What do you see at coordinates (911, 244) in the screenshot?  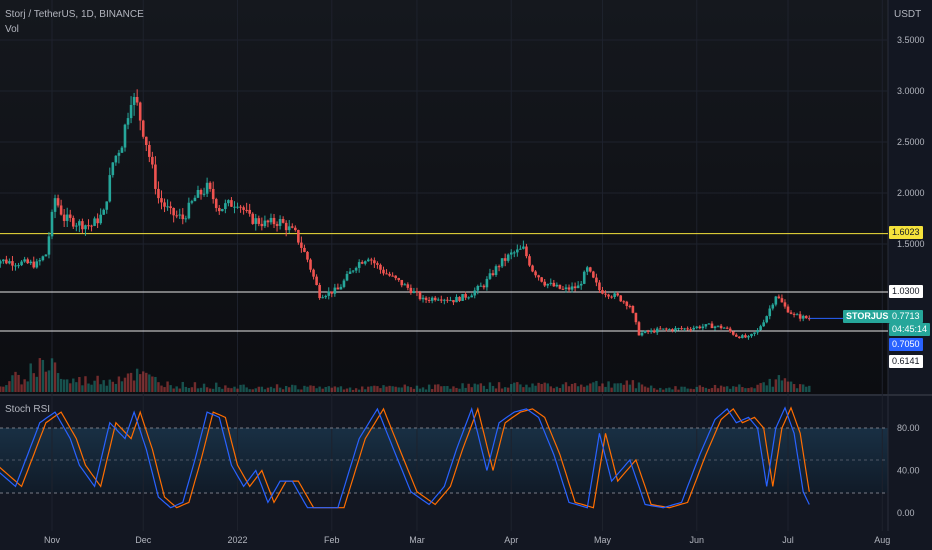 I see `price-tick-label: 1.5000` at bounding box center [911, 244].